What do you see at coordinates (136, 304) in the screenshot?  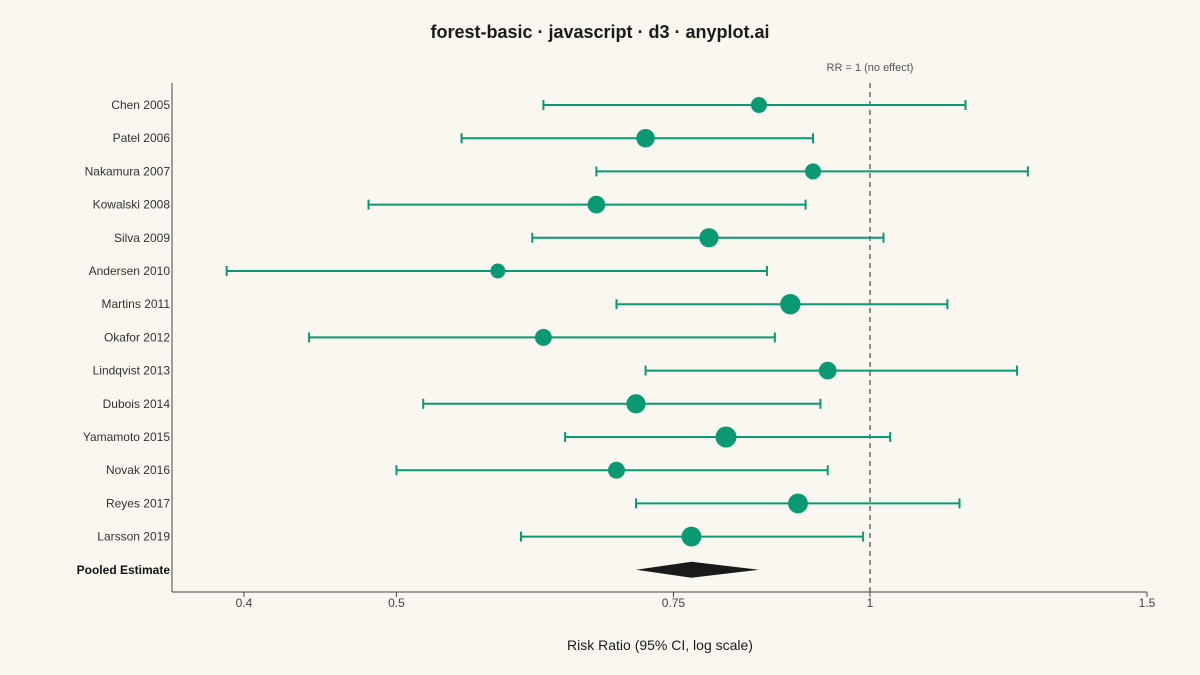 I see `study-label: Martins 2011` at bounding box center [136, 304].